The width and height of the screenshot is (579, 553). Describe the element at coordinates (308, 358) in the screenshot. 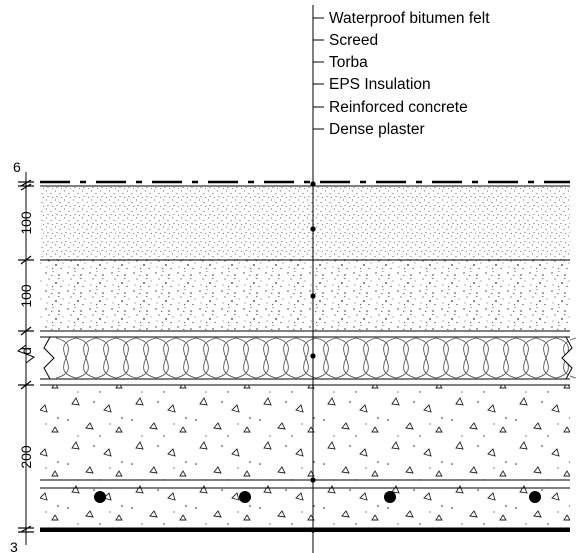

I see `layer-eps-insulation` at that location.